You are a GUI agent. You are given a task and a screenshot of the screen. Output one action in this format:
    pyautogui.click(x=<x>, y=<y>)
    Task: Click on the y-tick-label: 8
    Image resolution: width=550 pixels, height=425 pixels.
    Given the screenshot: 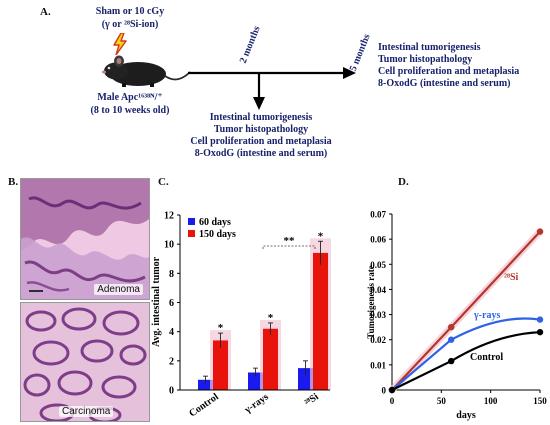 What is the action you would take?
    pyautogui.click(x=171, y=274)
    